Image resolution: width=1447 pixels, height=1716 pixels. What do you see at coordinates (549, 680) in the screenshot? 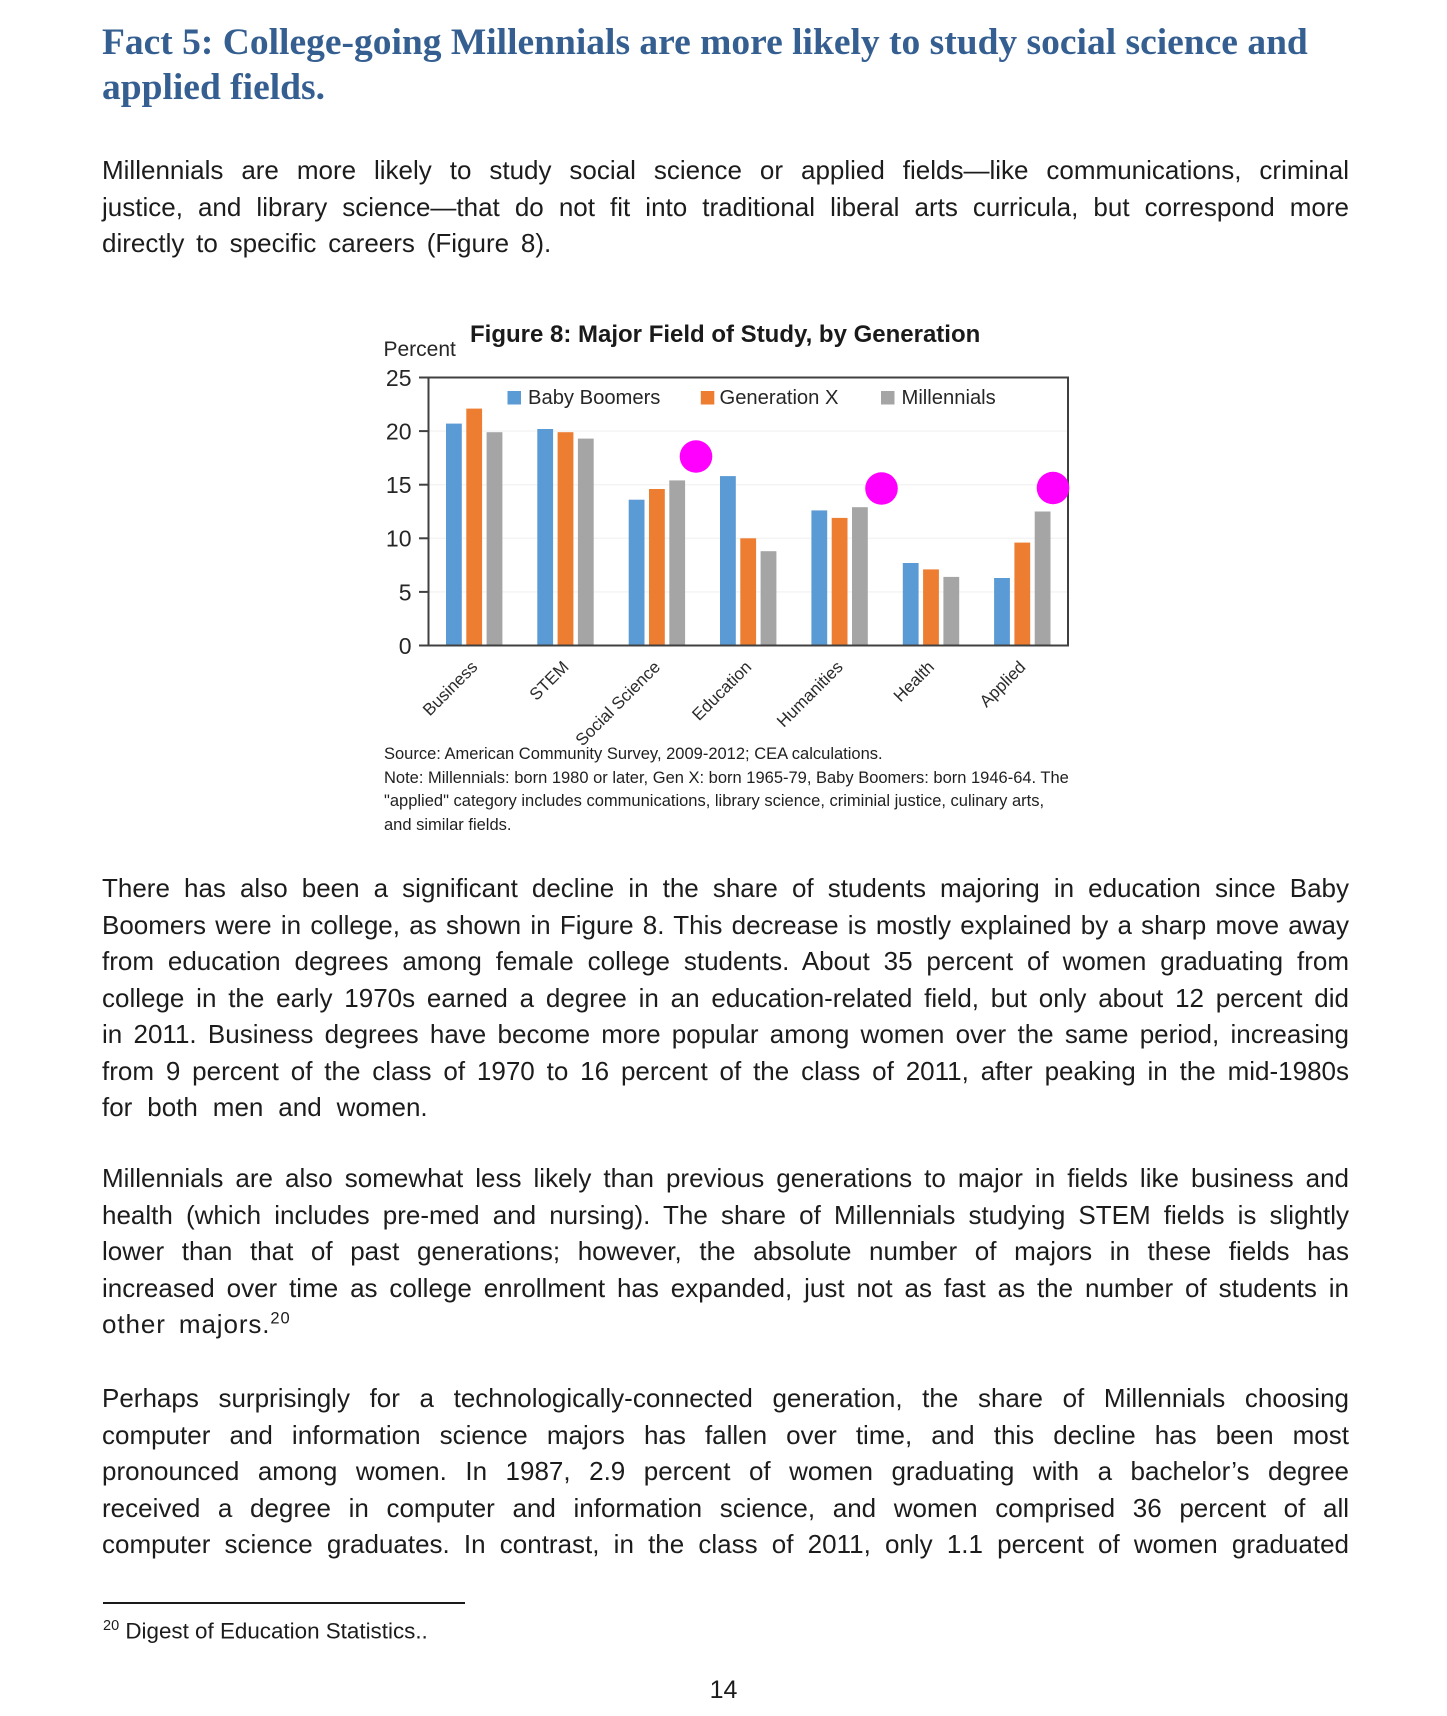
I see `svg-text: STEM` at bounding box center [549, 680].